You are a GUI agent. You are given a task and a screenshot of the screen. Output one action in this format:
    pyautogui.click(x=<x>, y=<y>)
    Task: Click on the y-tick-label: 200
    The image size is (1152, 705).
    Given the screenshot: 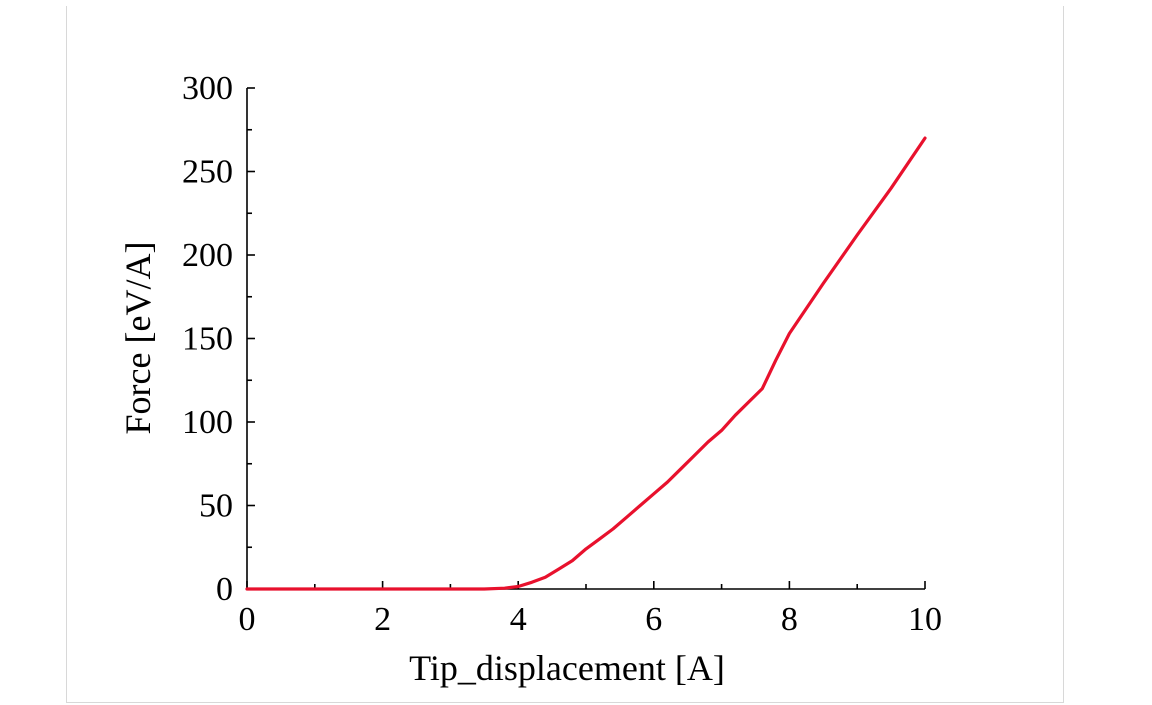 What is the action you would take?
    pyautogui.click(x=207, y=255)
    